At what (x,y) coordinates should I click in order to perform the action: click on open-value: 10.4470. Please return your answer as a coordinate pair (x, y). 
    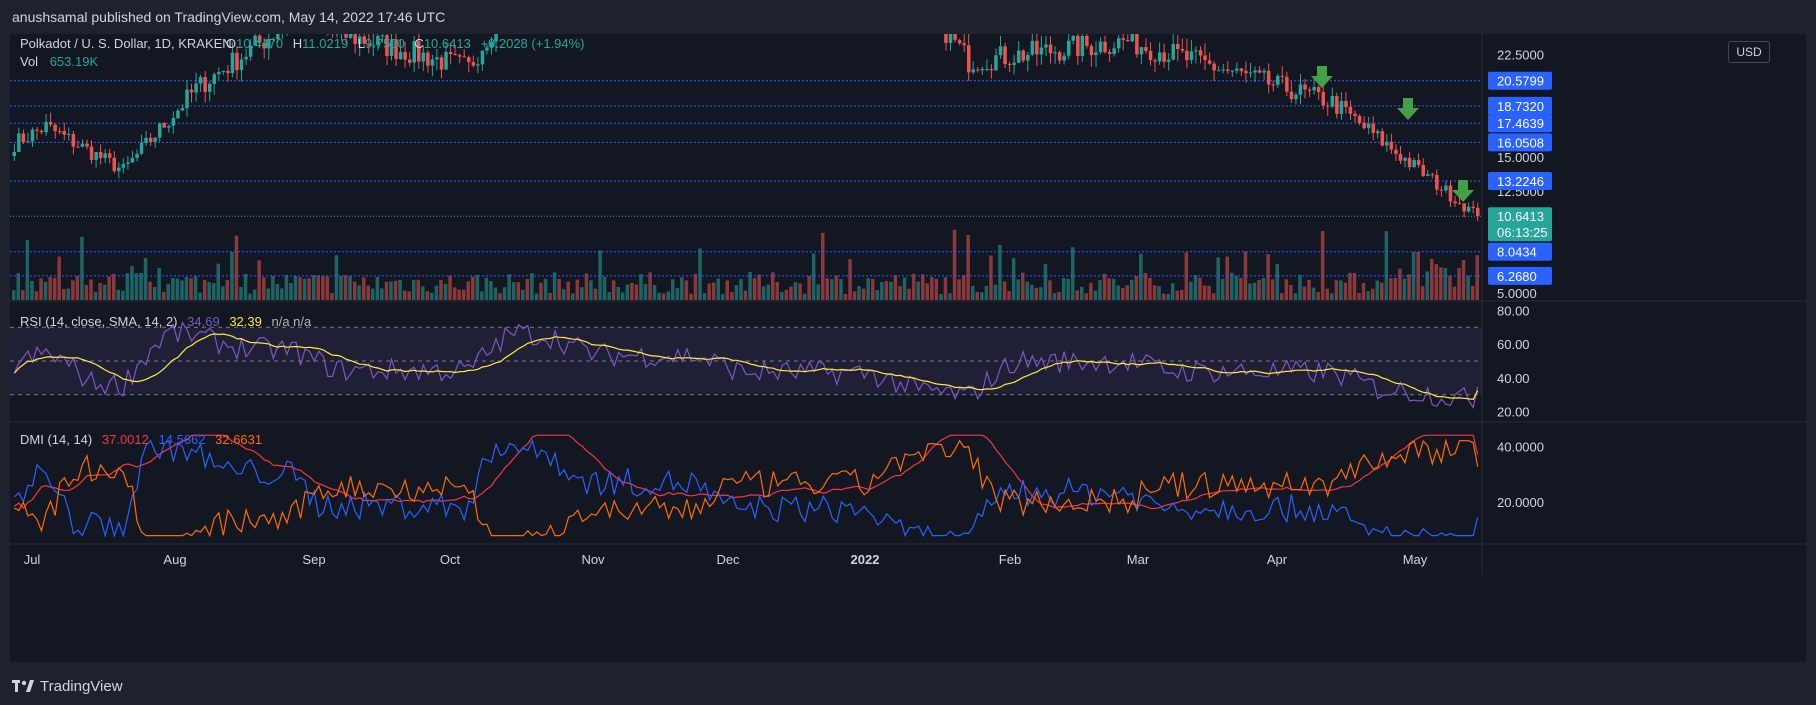
    Looking at the image, I should click on (259, 43).